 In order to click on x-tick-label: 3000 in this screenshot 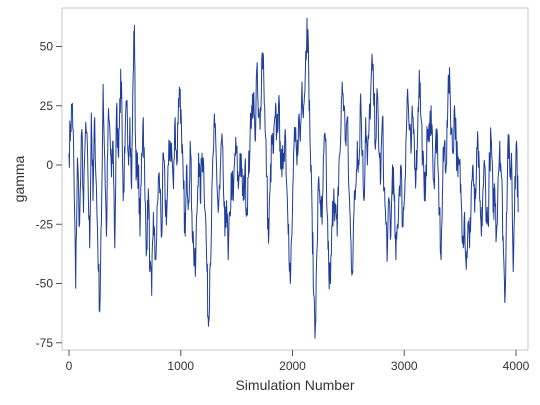, I will do `click(404, 366)`.